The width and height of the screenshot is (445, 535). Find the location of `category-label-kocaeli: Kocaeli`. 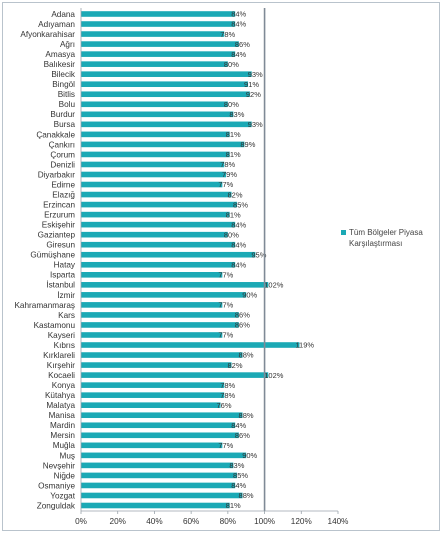

category-label-kocaeli: Kocaeli is located at coordinates (61, 375).